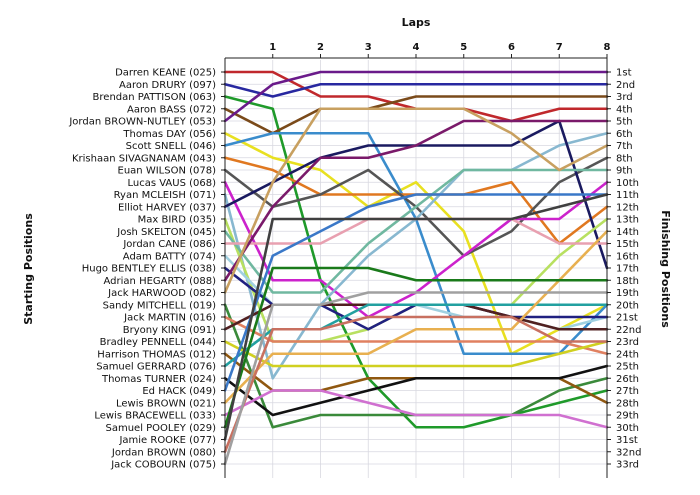 The height and width of the screenshot is (495, 700). What do you see at coordinates (627, 379) in the screenshot?
I see `finishing-position-label: 26th` at bounding box center [627, 379].